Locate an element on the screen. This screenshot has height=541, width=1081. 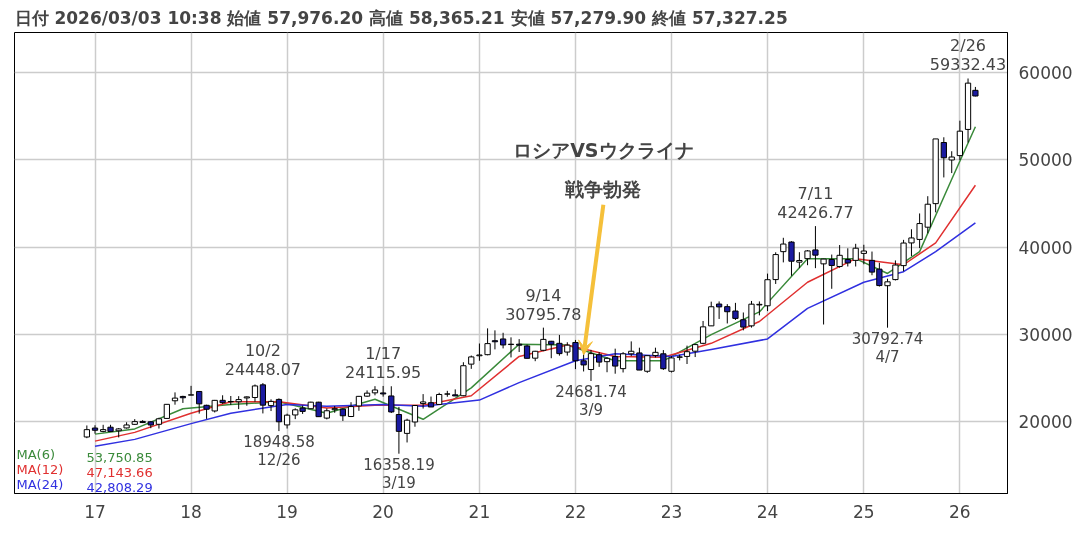
annotation: 18948.58 12/26 is located at coordinates (279, 451).